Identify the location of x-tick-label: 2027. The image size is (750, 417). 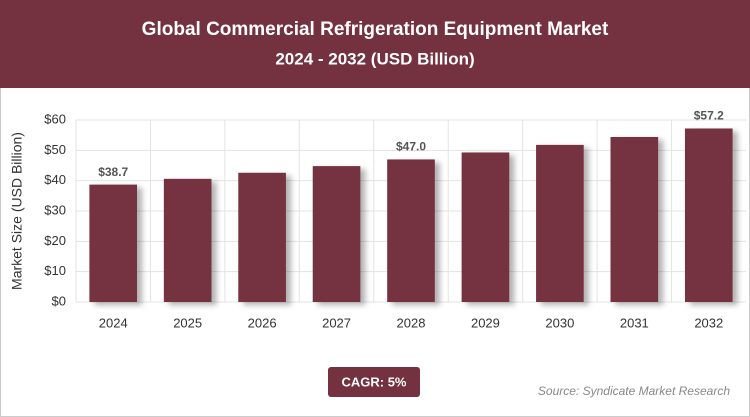
(336, 322).